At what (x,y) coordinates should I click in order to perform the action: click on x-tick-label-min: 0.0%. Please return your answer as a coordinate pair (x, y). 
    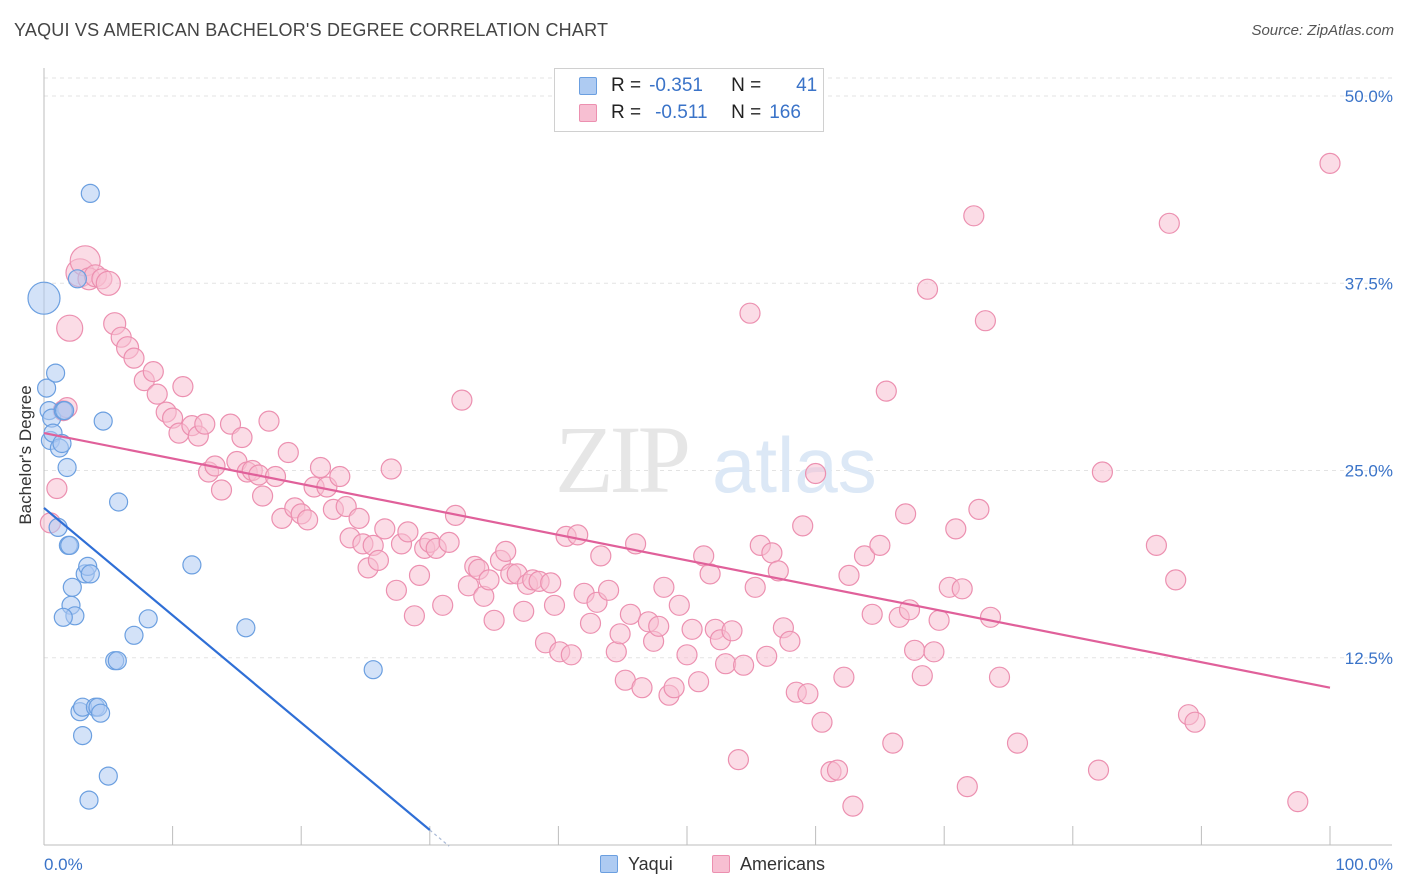
    Looking at the image, I should click on (63, 864).